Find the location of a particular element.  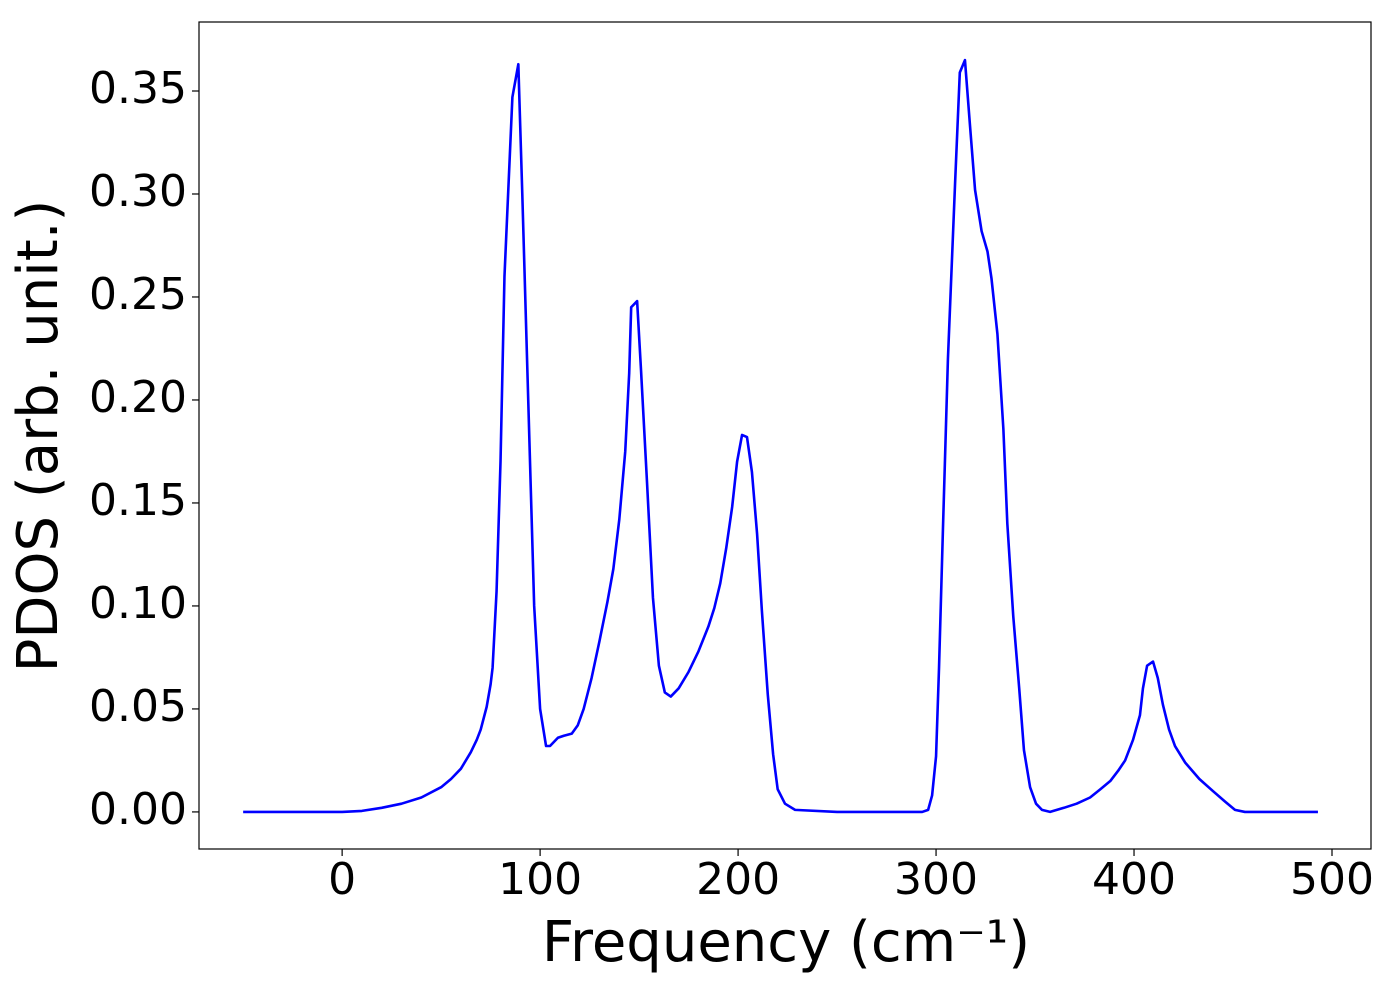

x-tick-label: 400 is located at coordinates (1134, 879).